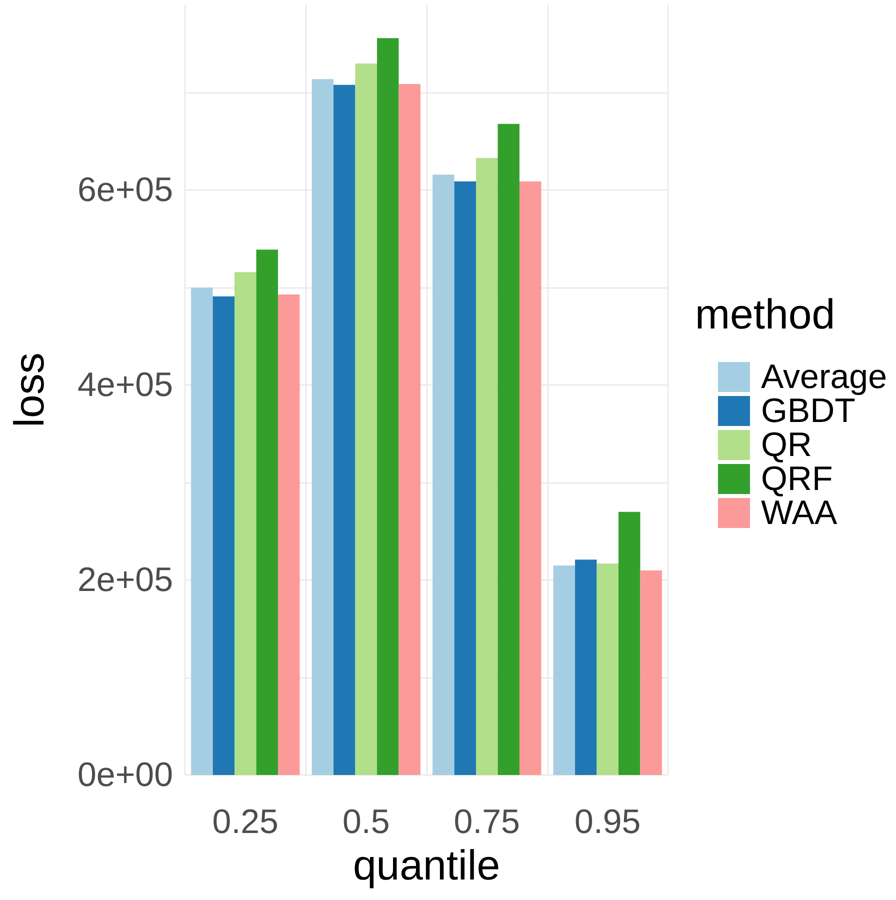 The image size is (896, 900). Describe the element at coordinates (125, 190) in the screenshot. I see `y-tick-label: 6e+05` at that location.